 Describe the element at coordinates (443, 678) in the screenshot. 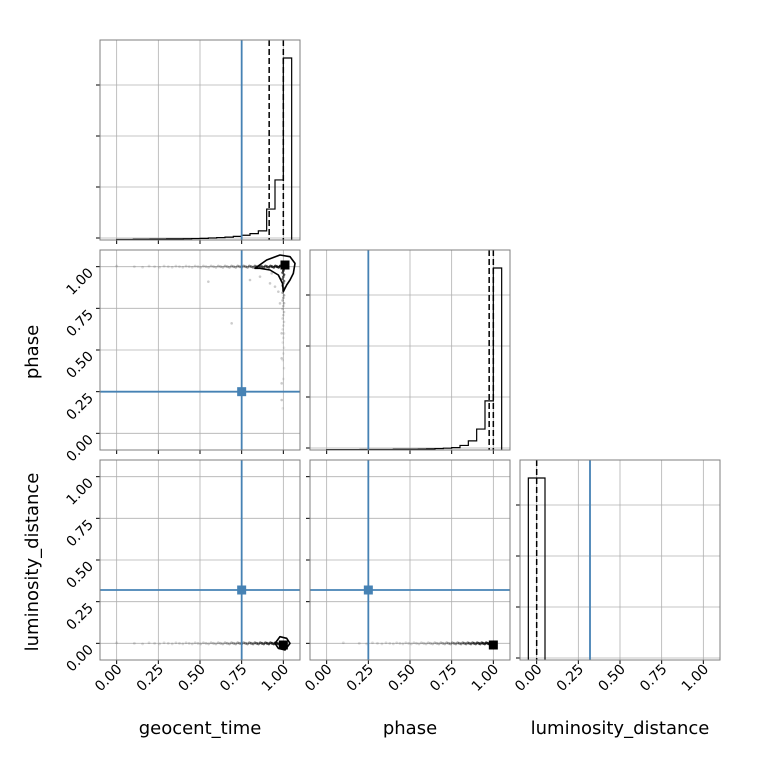

I see `scatter-luminosity-distance-vs-phase-xtick-label-3: 0.75` at that location.